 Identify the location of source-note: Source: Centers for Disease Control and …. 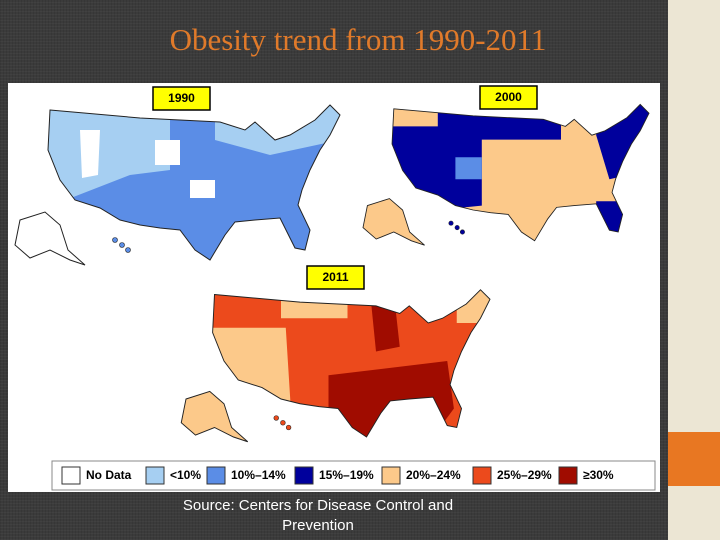
(318, 515).